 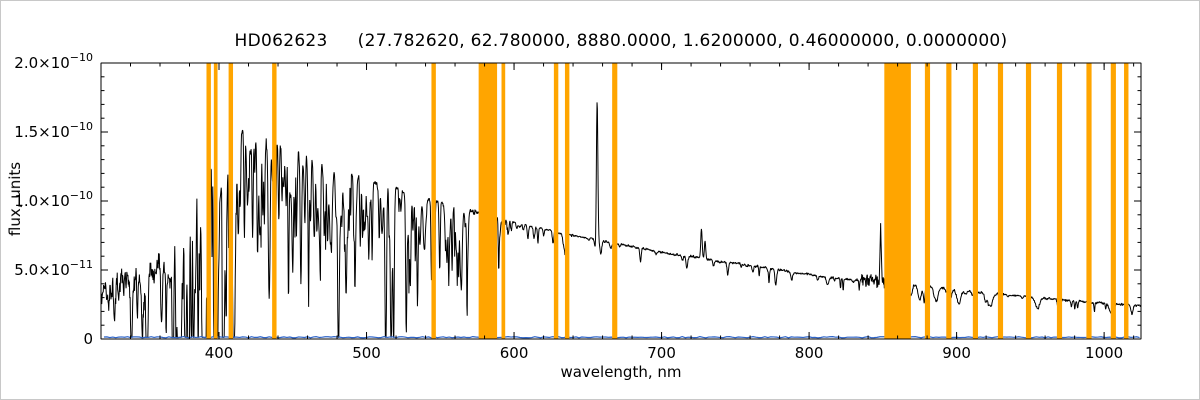 What do you see at coordinates (15, 199) in the screenshot?
I see `y-axis-label: flux, units` at bounding box center [15, 199].